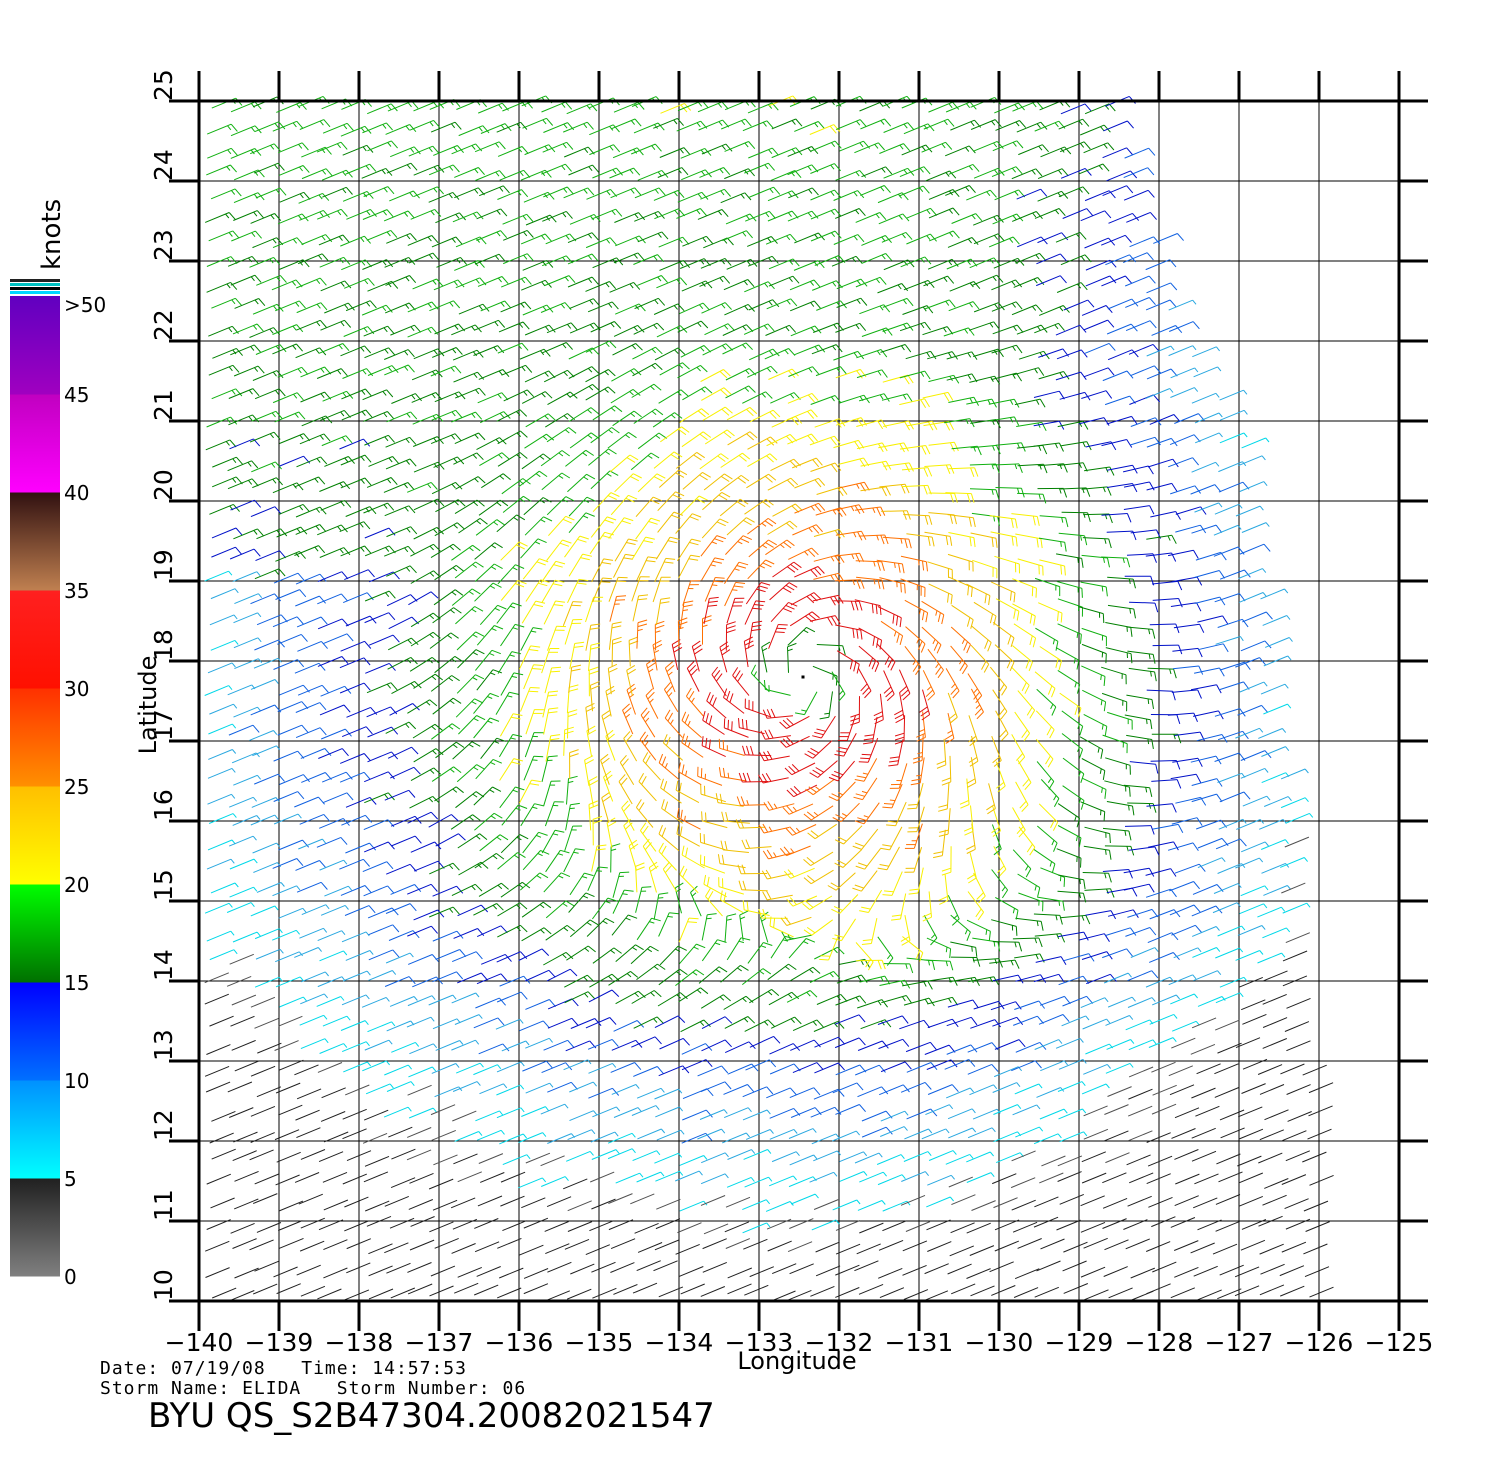  Describe the element at coordinates (431, 1416) in the screenshot. I see `product-id: BYU QS_S2B47304.20082021547` at that location.